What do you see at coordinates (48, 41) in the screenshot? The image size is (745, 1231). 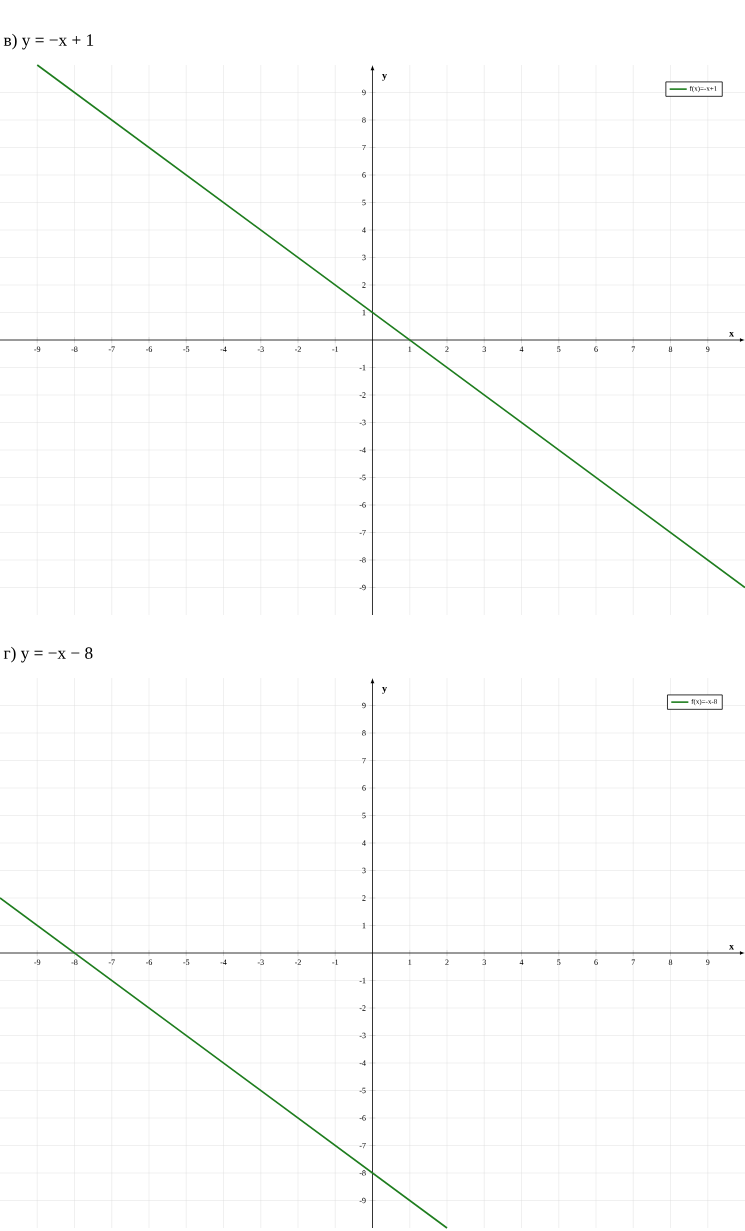 I see `chart-title: в) y = −x + 1` at bounding box center [48, 41].